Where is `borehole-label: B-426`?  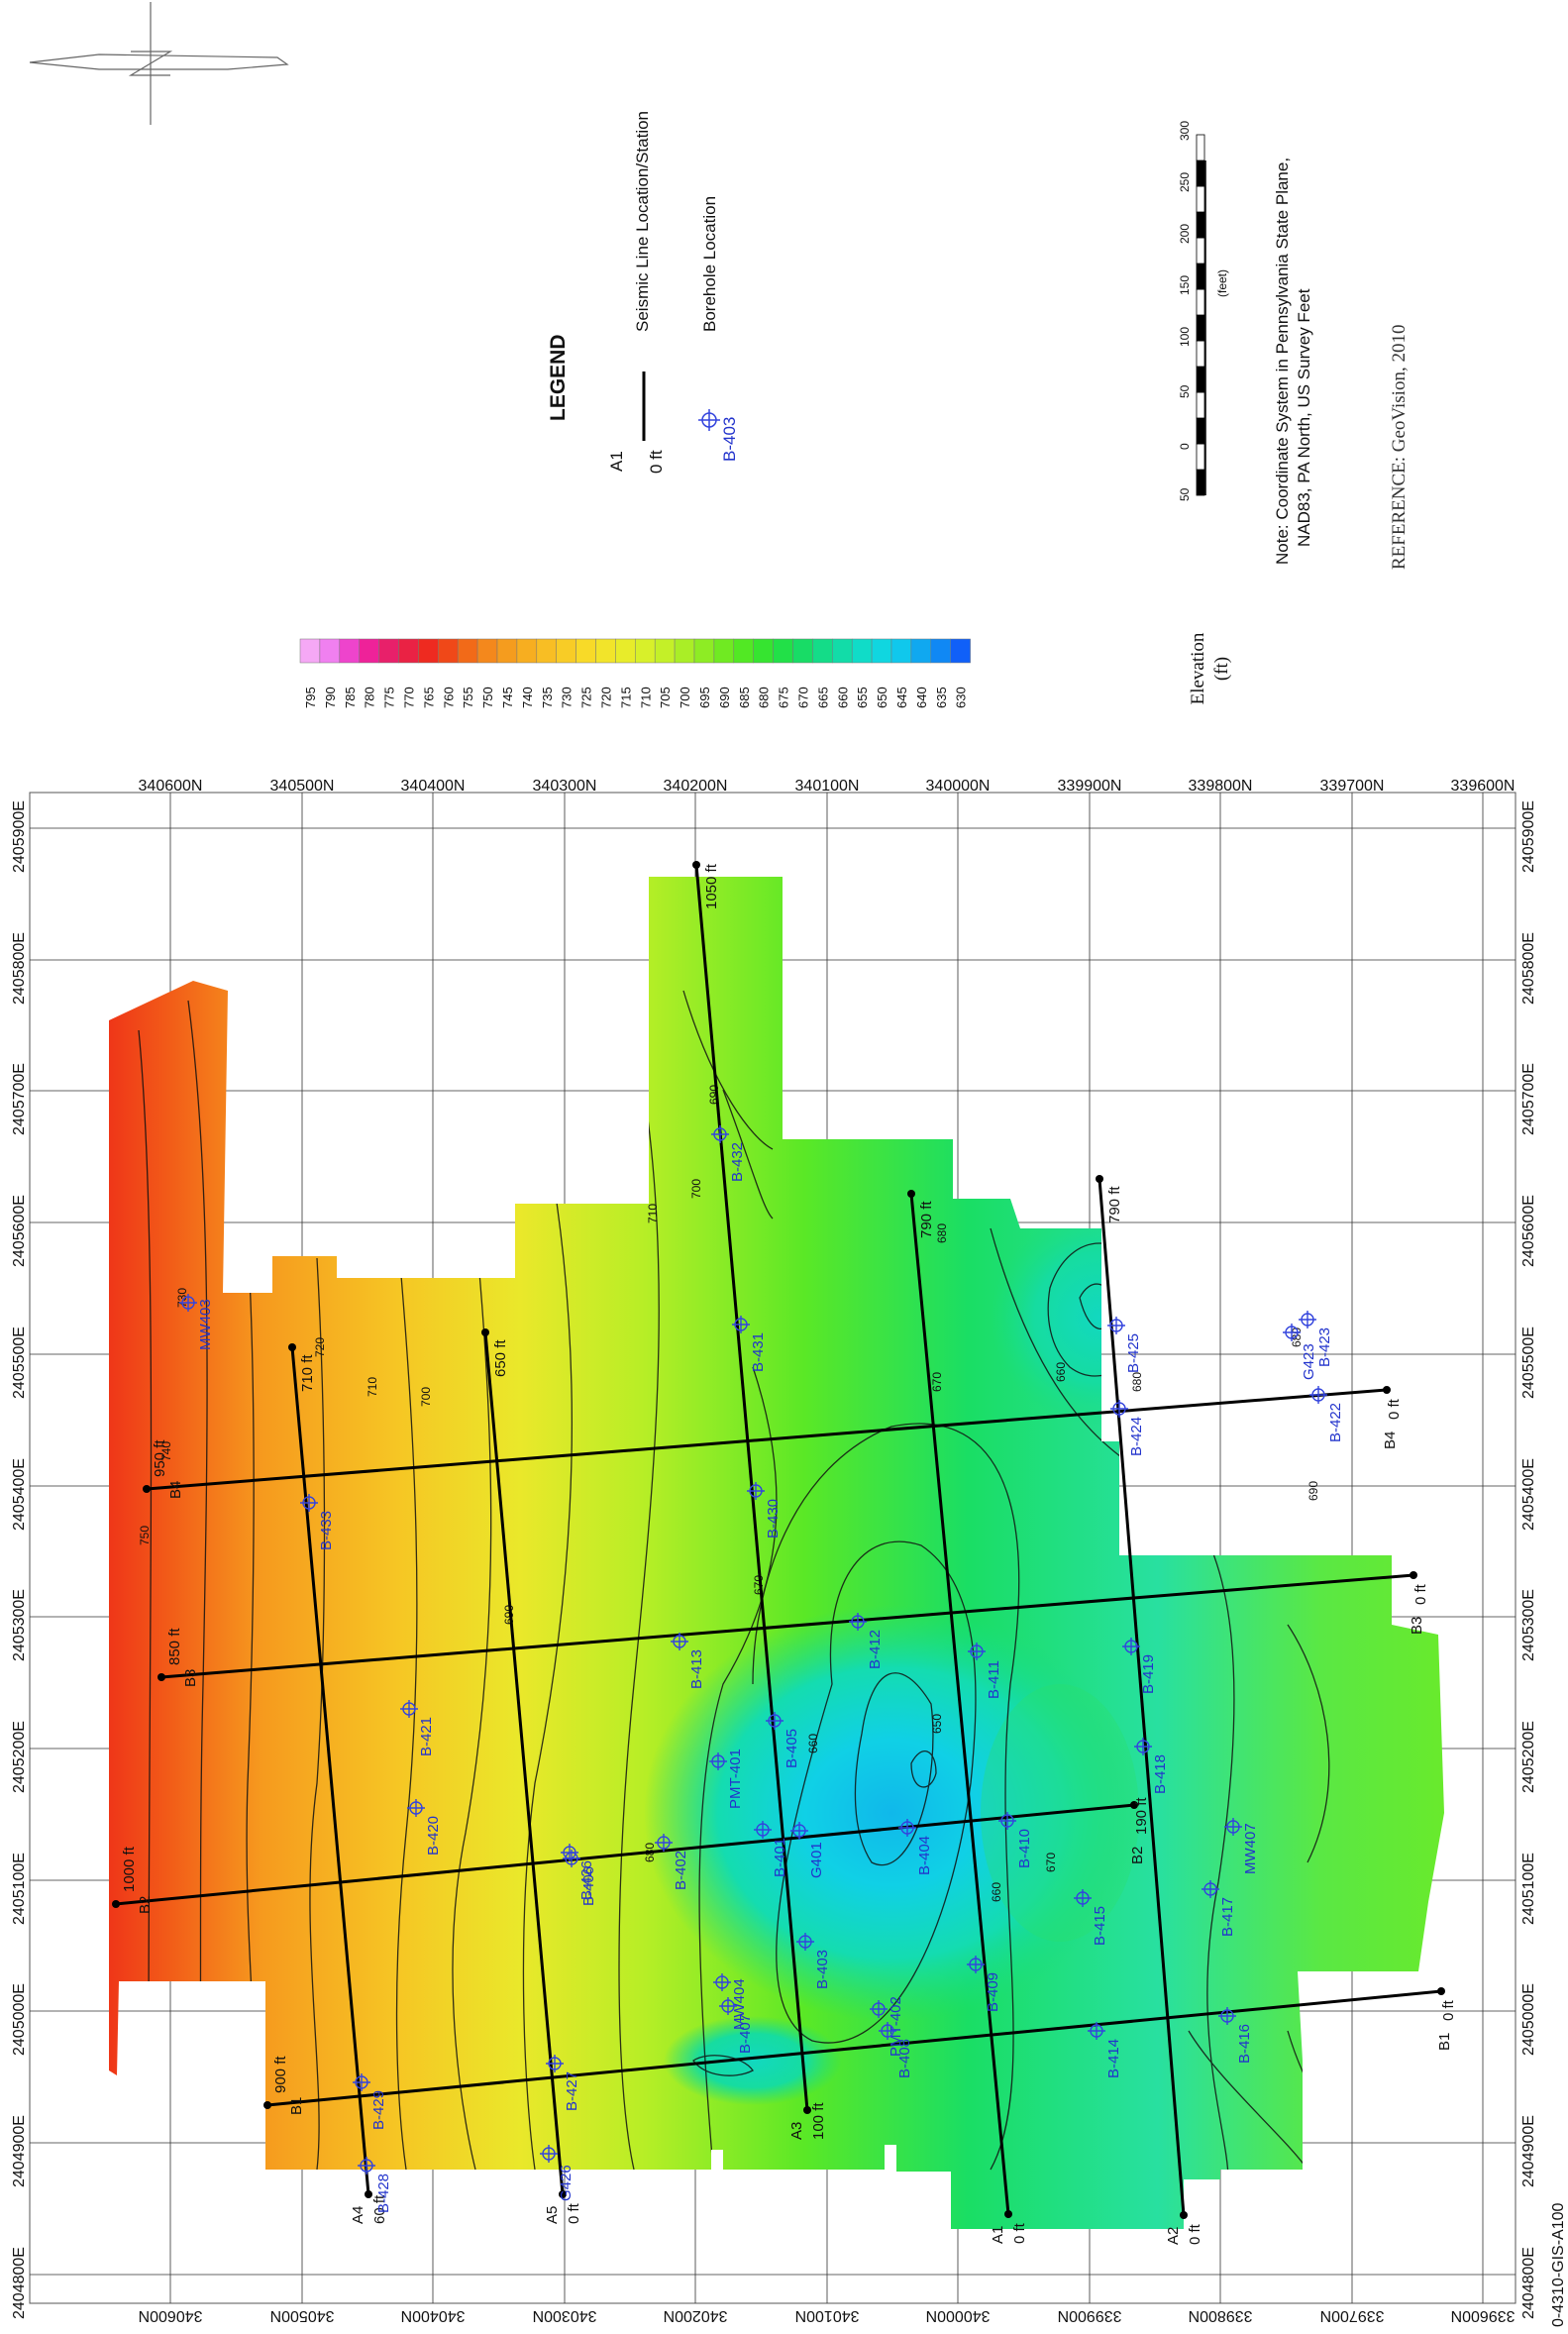 borehole-label: B-426 is located at coordinates (586, 1880).